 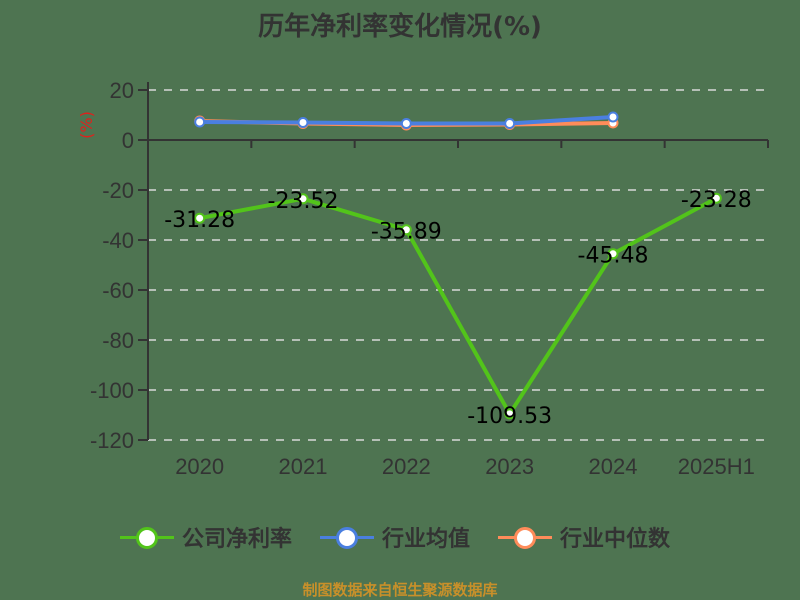 I want to click on legend-label: 行业均值, so click(x=426, y=539).